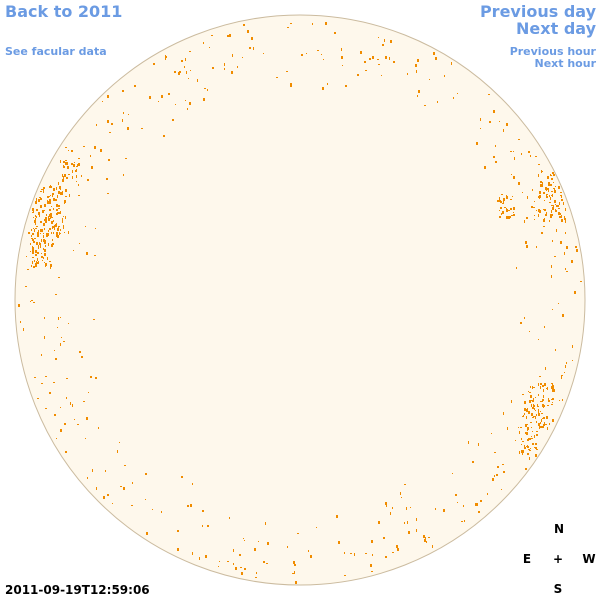 The image size is (600, 600). Describe the element at coordinates (64, 11) in the screenshot. I see `back-link: Back to 2011` at that location.